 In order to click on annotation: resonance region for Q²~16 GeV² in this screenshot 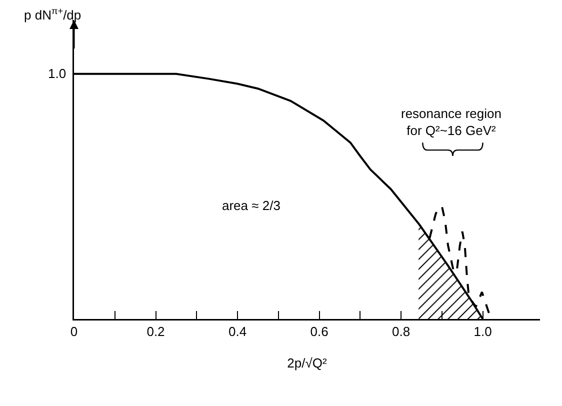, I will do `click(451, 122)`.